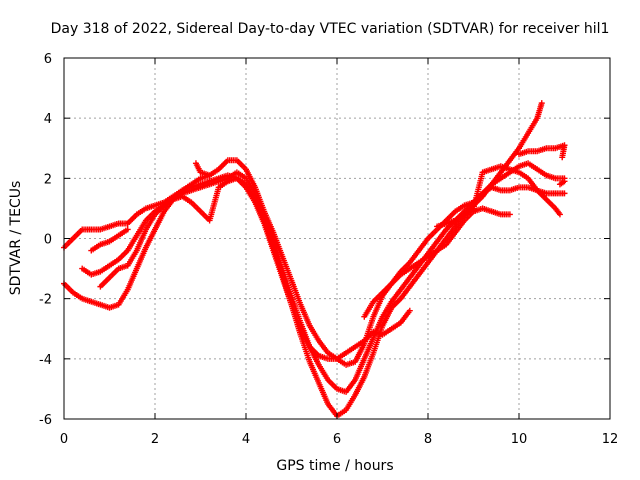 The width and height of the screenshot is (640, 480). What do you see at coordinates (437, 262) in the screenshot?
I see `series-track-e` at bounding box center [437, 262].